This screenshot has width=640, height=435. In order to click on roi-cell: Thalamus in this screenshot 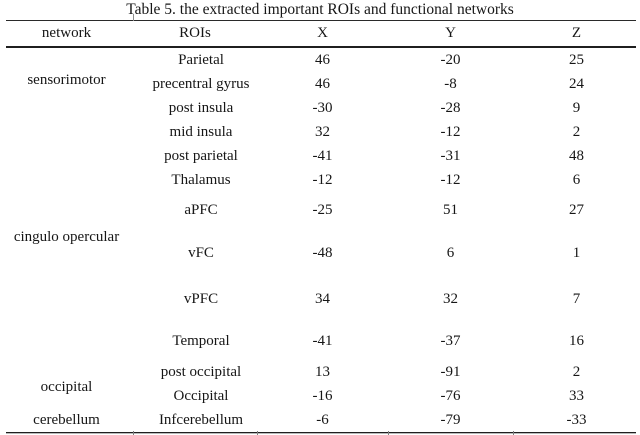, I will do `click(201, 179)`.